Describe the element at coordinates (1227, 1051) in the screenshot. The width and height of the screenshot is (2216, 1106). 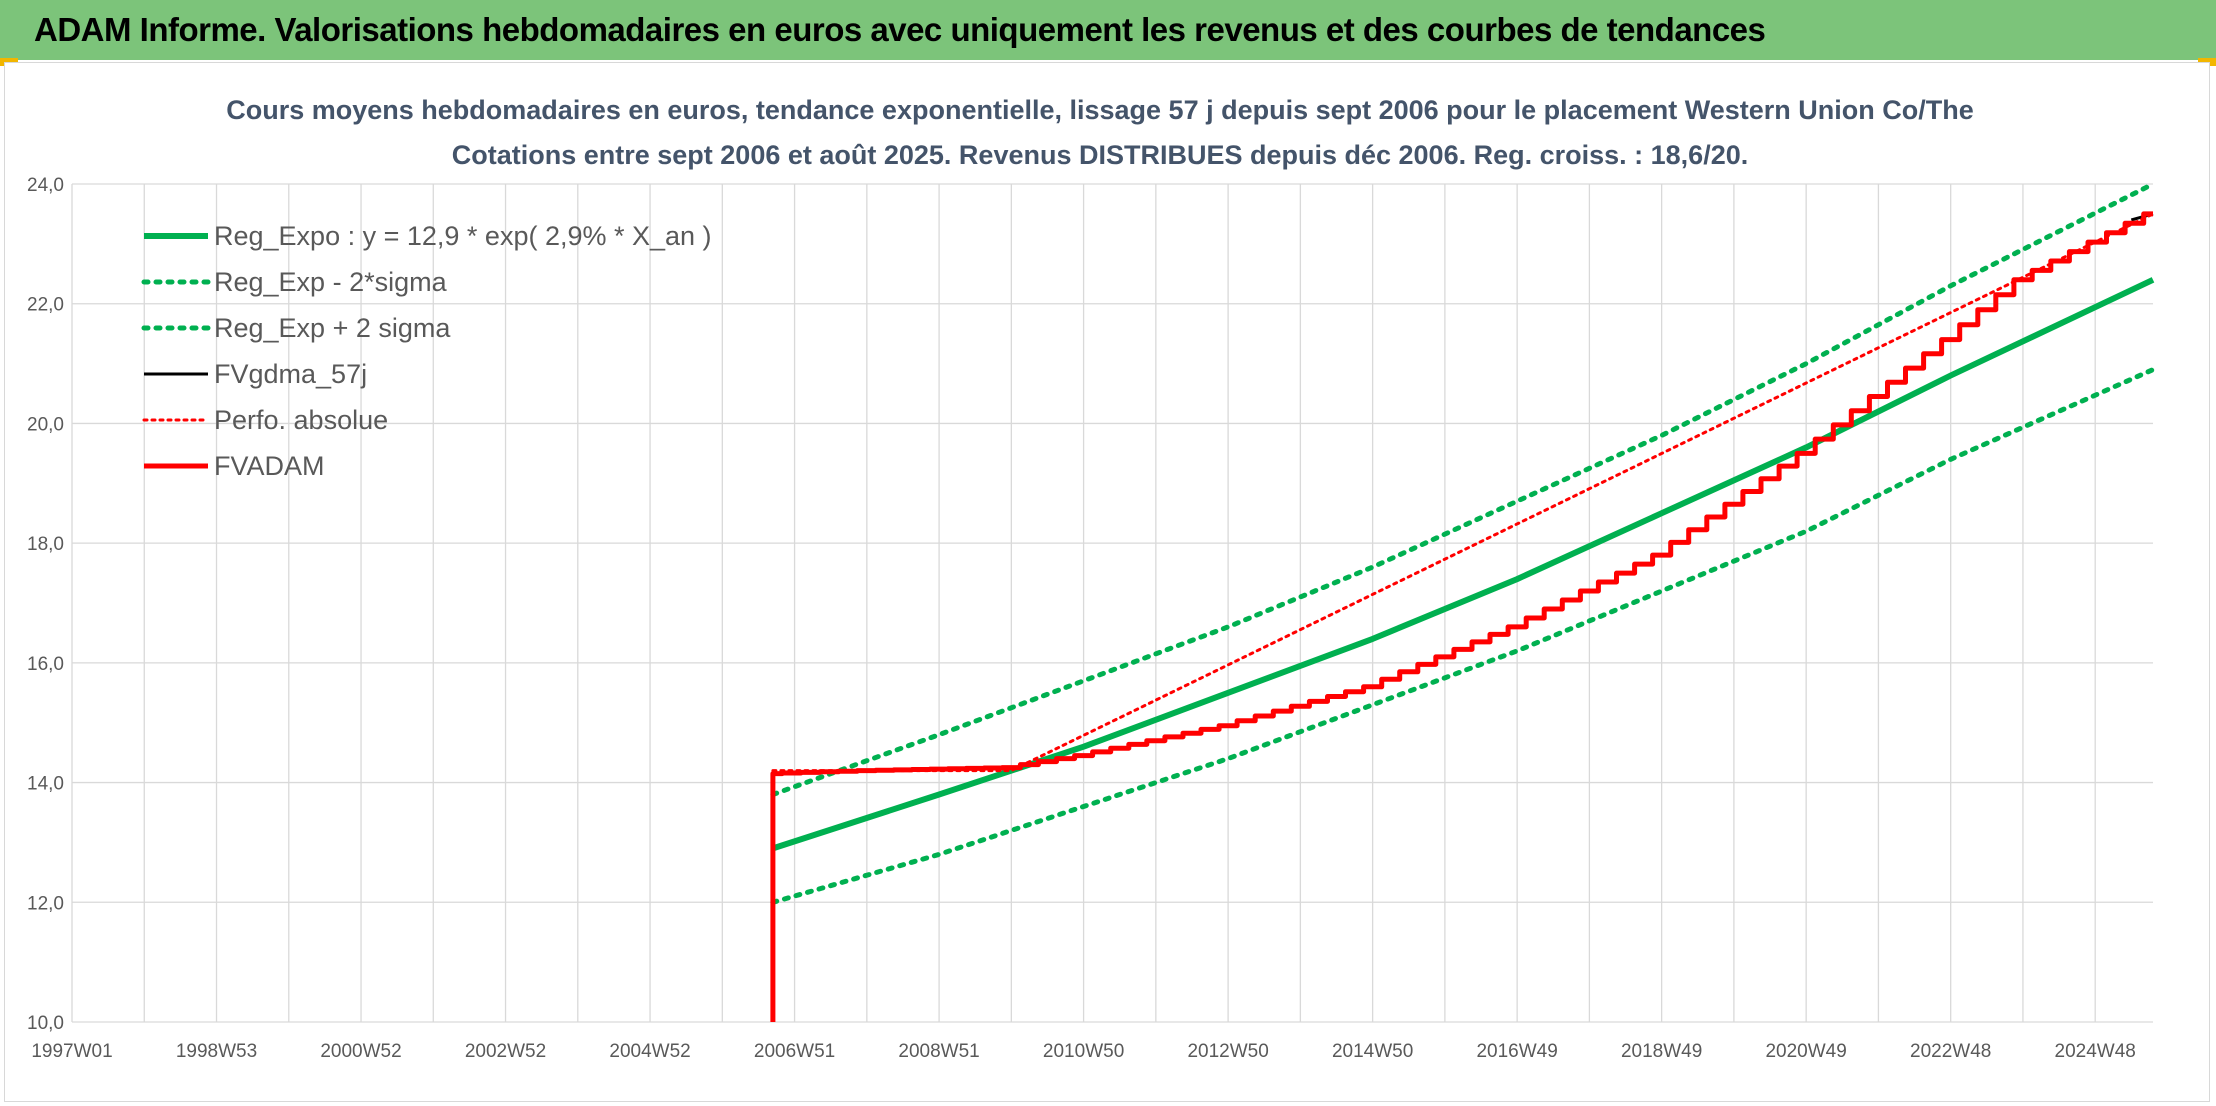
I see `x-tick-label: 2012W50` at that location.